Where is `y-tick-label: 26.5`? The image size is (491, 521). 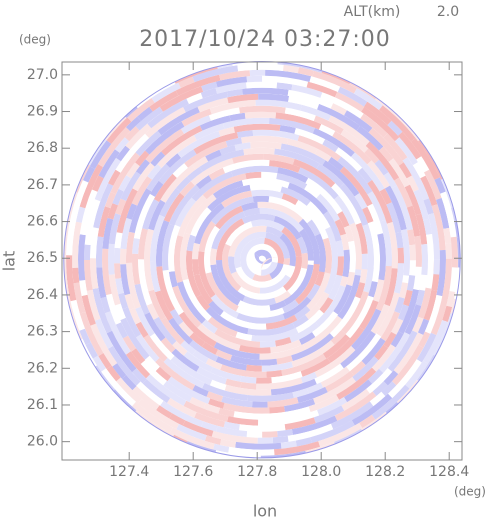
y-tick-label: 26.5 is located at coordinates (42, 258).